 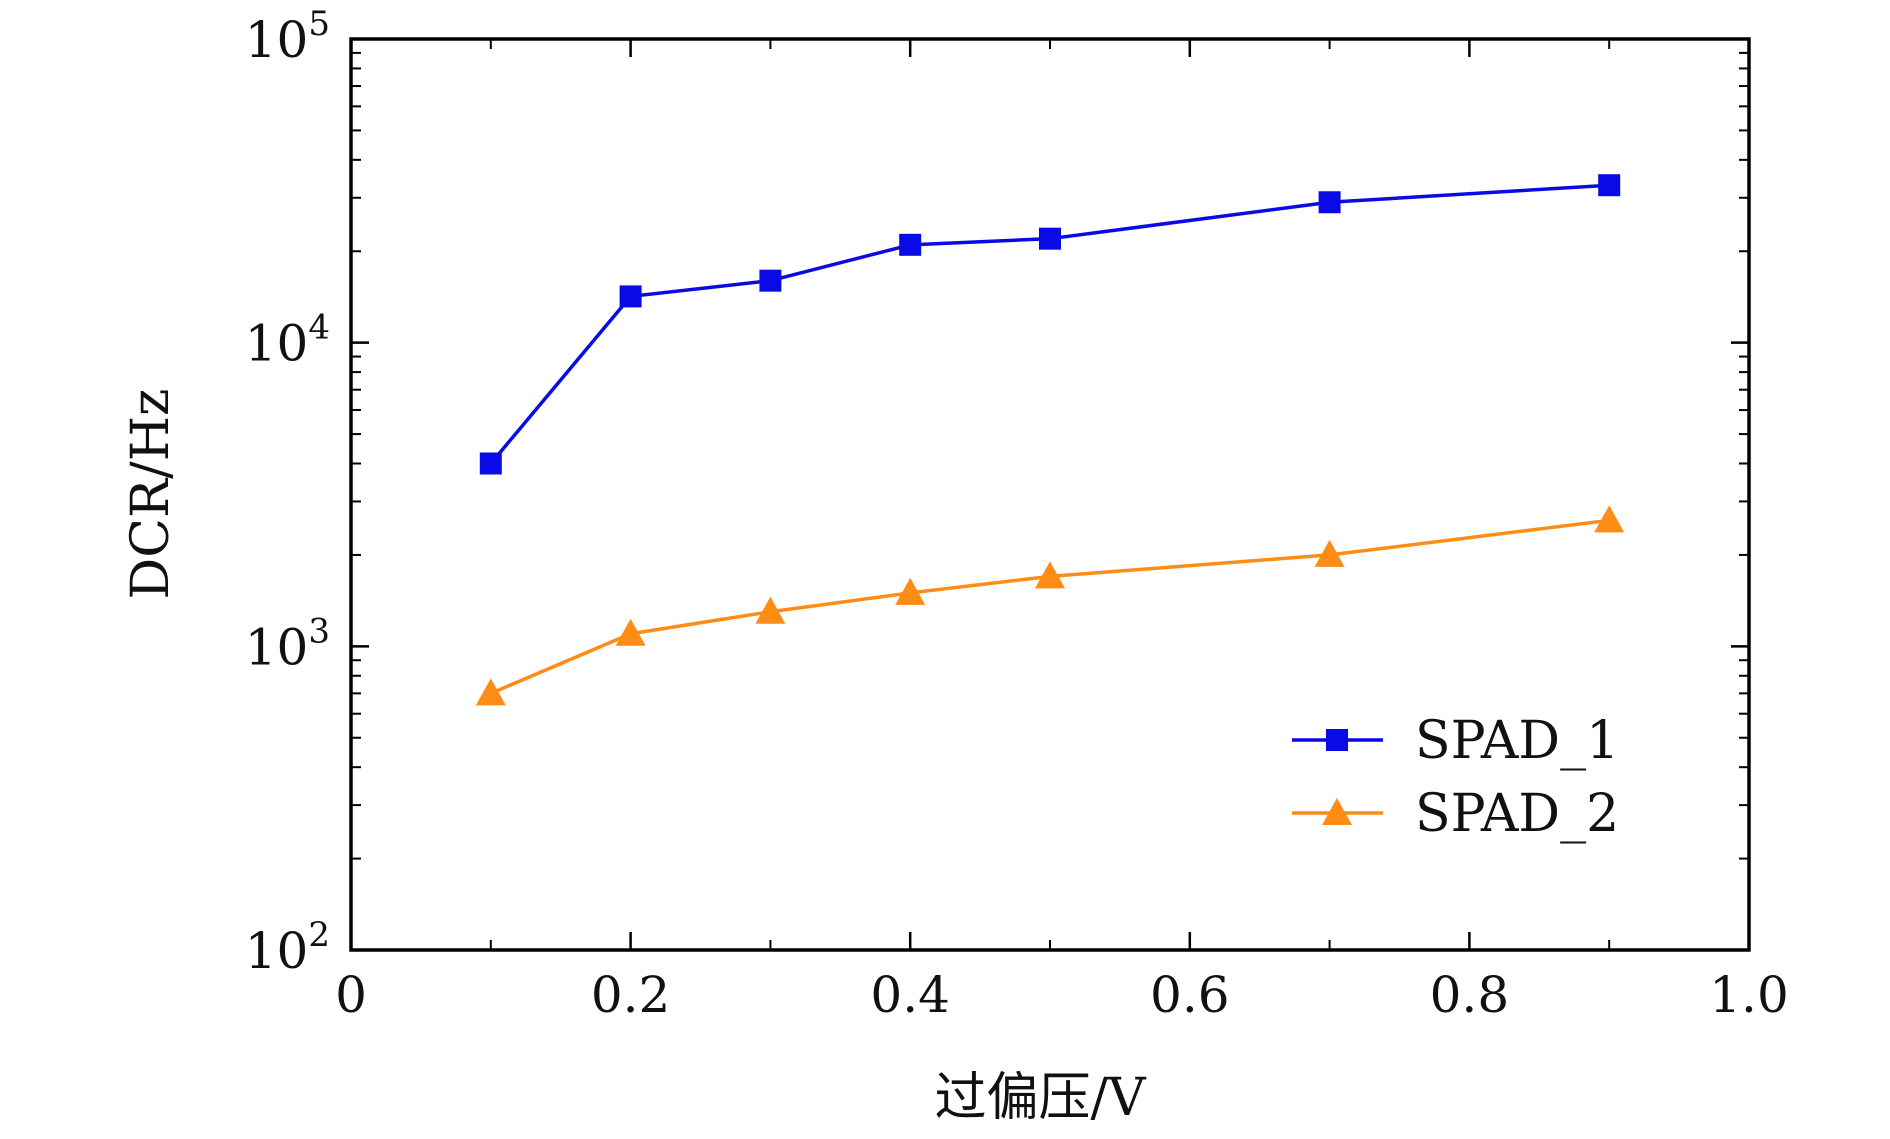 What do you see at coordinates (1190, 995) in the screenshot?
I see `x-tick-label: 0.6` at bounding box center [1190, 995].